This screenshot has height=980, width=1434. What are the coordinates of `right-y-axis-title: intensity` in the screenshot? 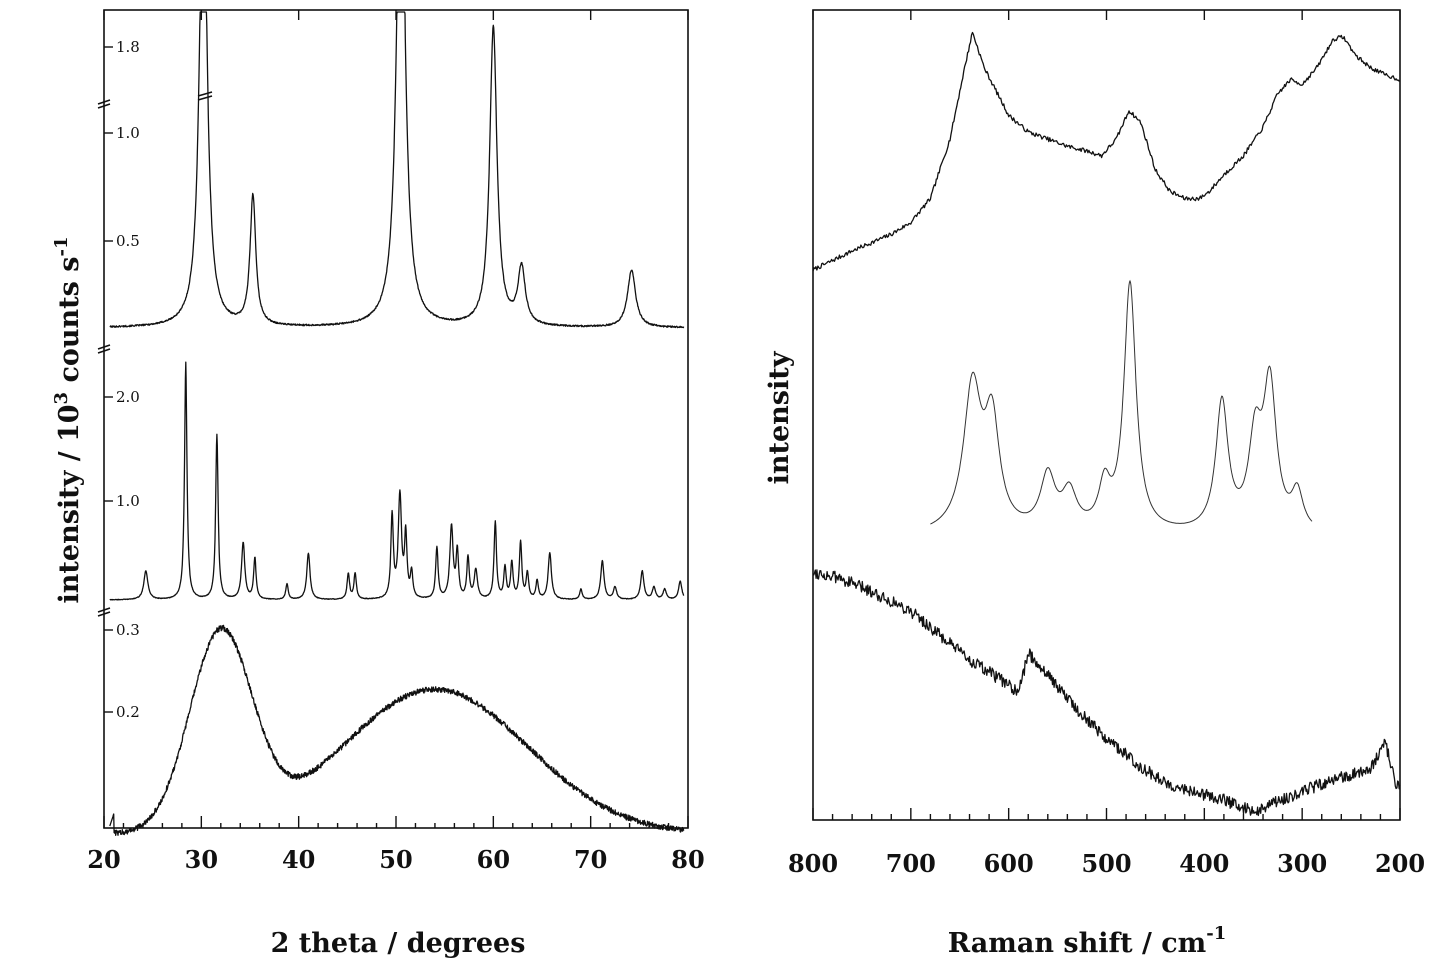 It's located at (779, 417).